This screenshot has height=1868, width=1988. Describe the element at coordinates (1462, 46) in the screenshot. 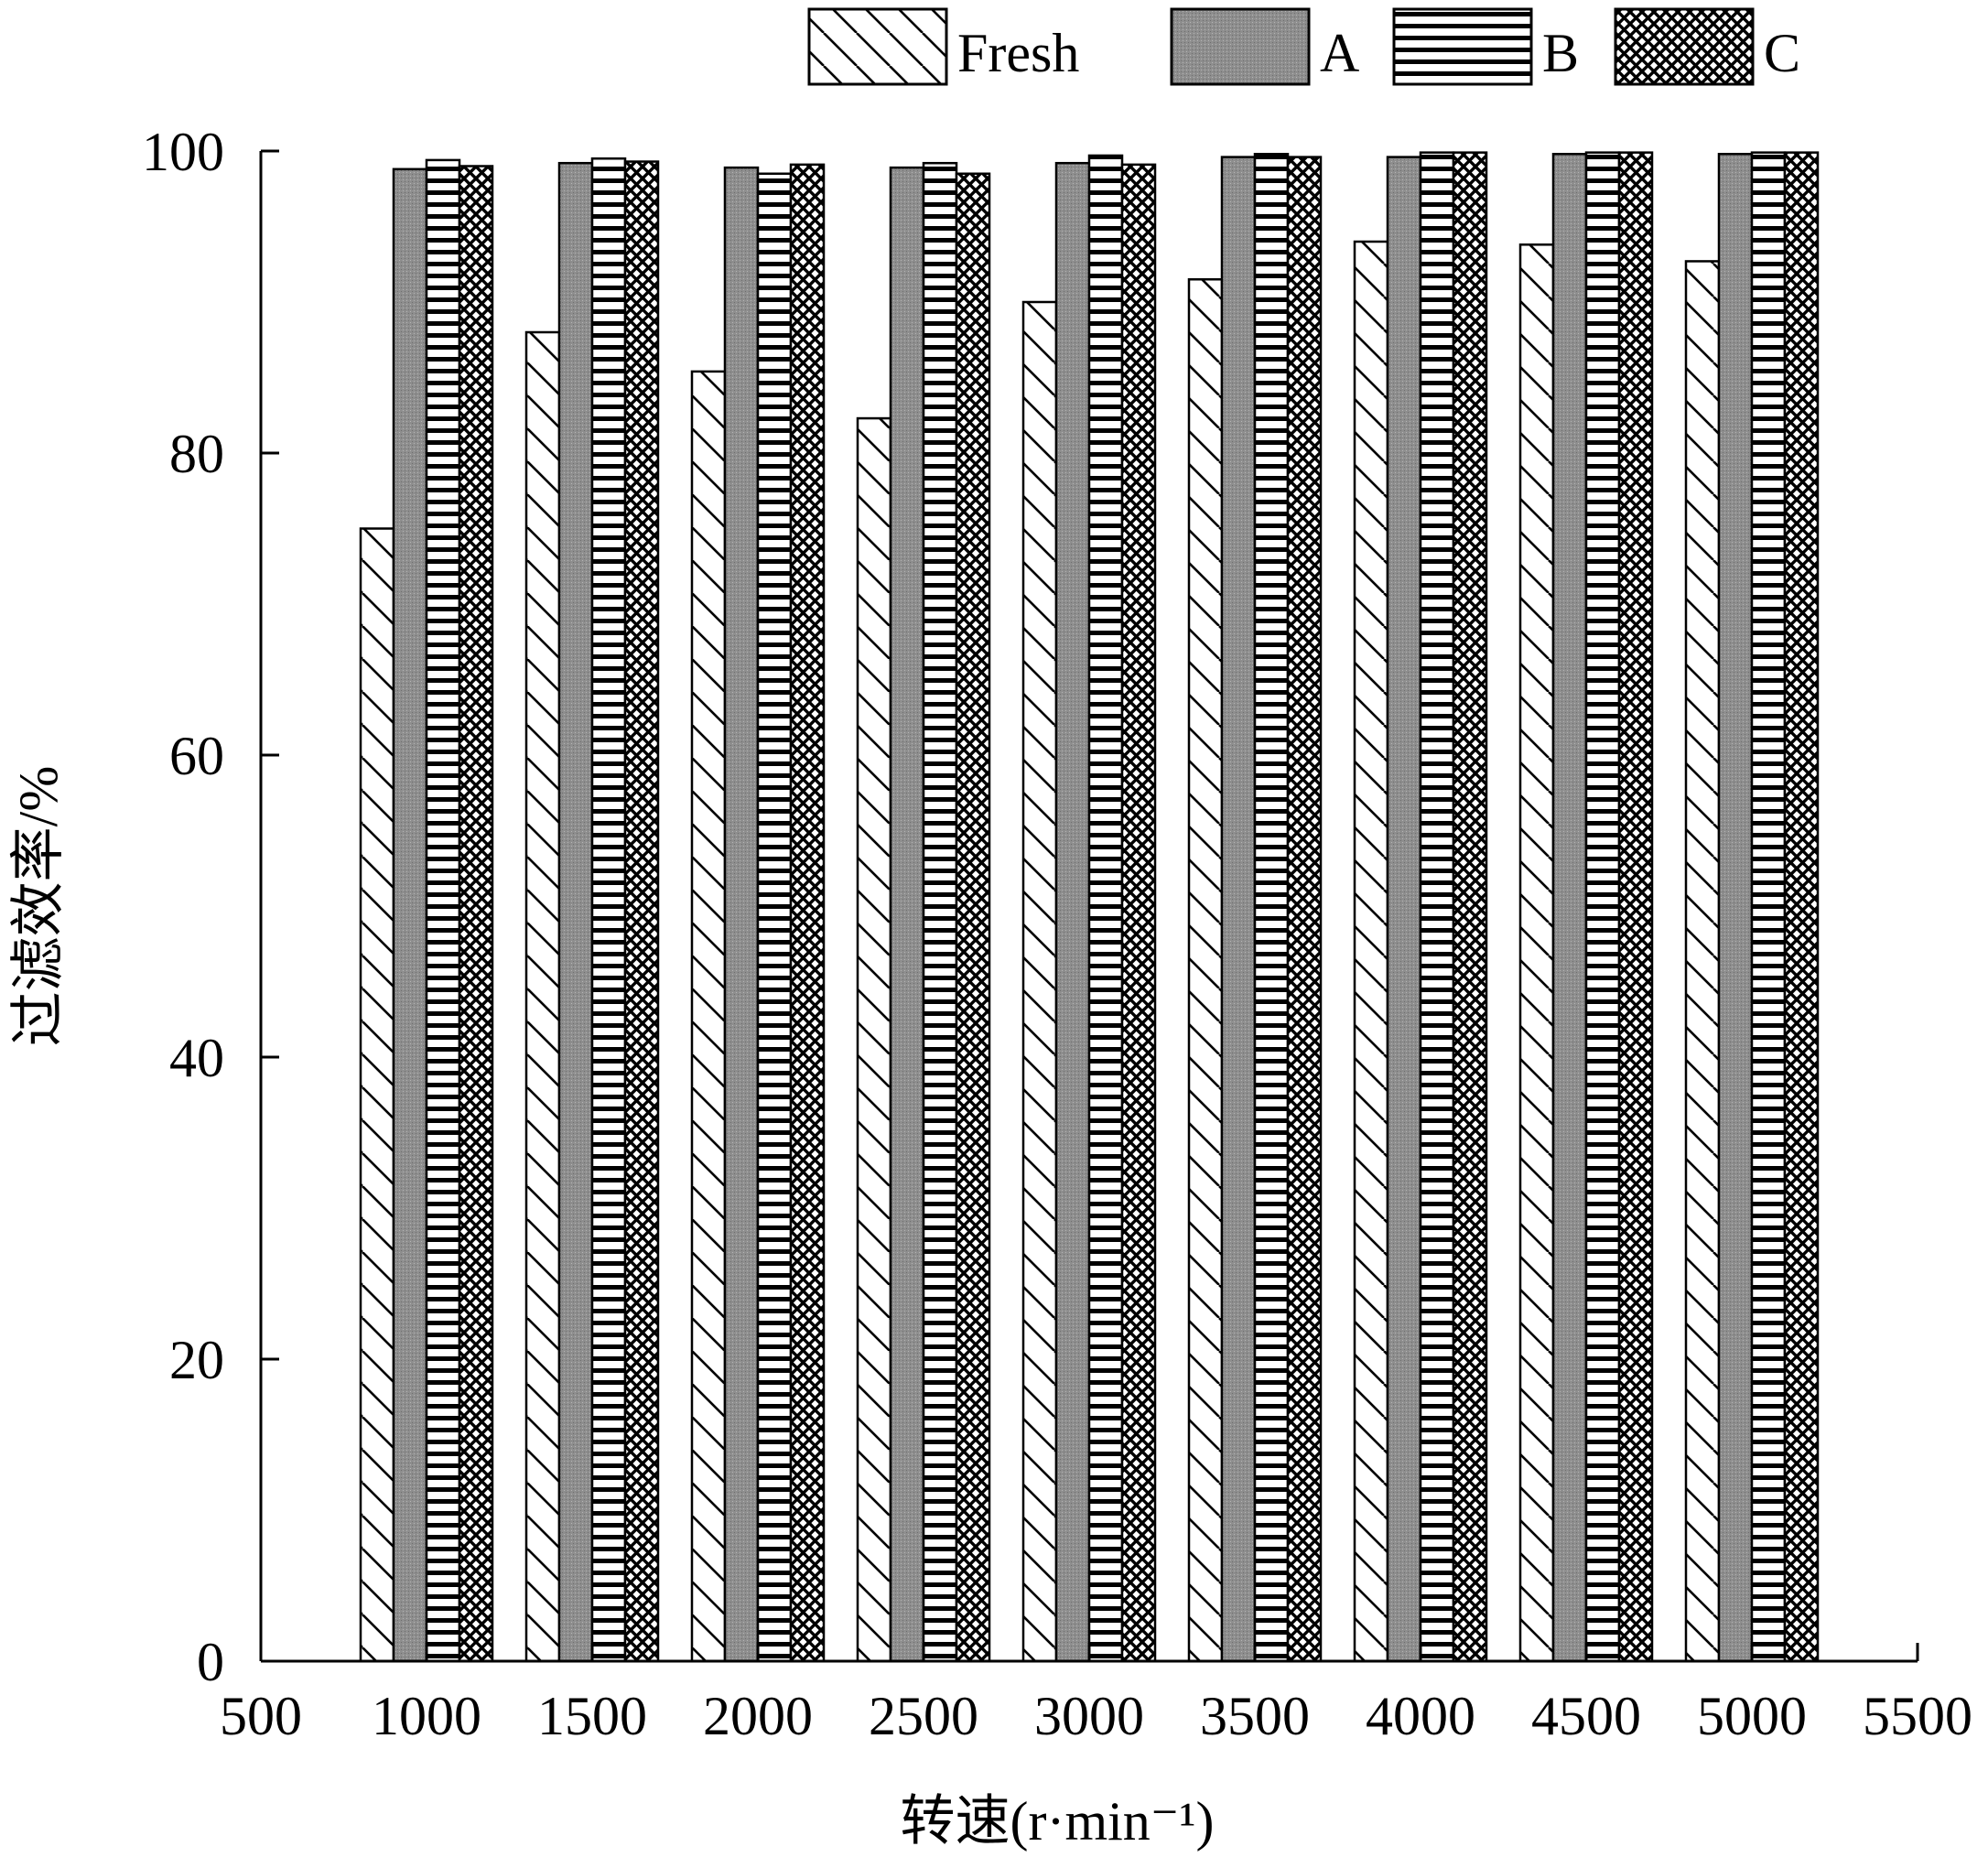

I see `legend-swatch-b` at that location.